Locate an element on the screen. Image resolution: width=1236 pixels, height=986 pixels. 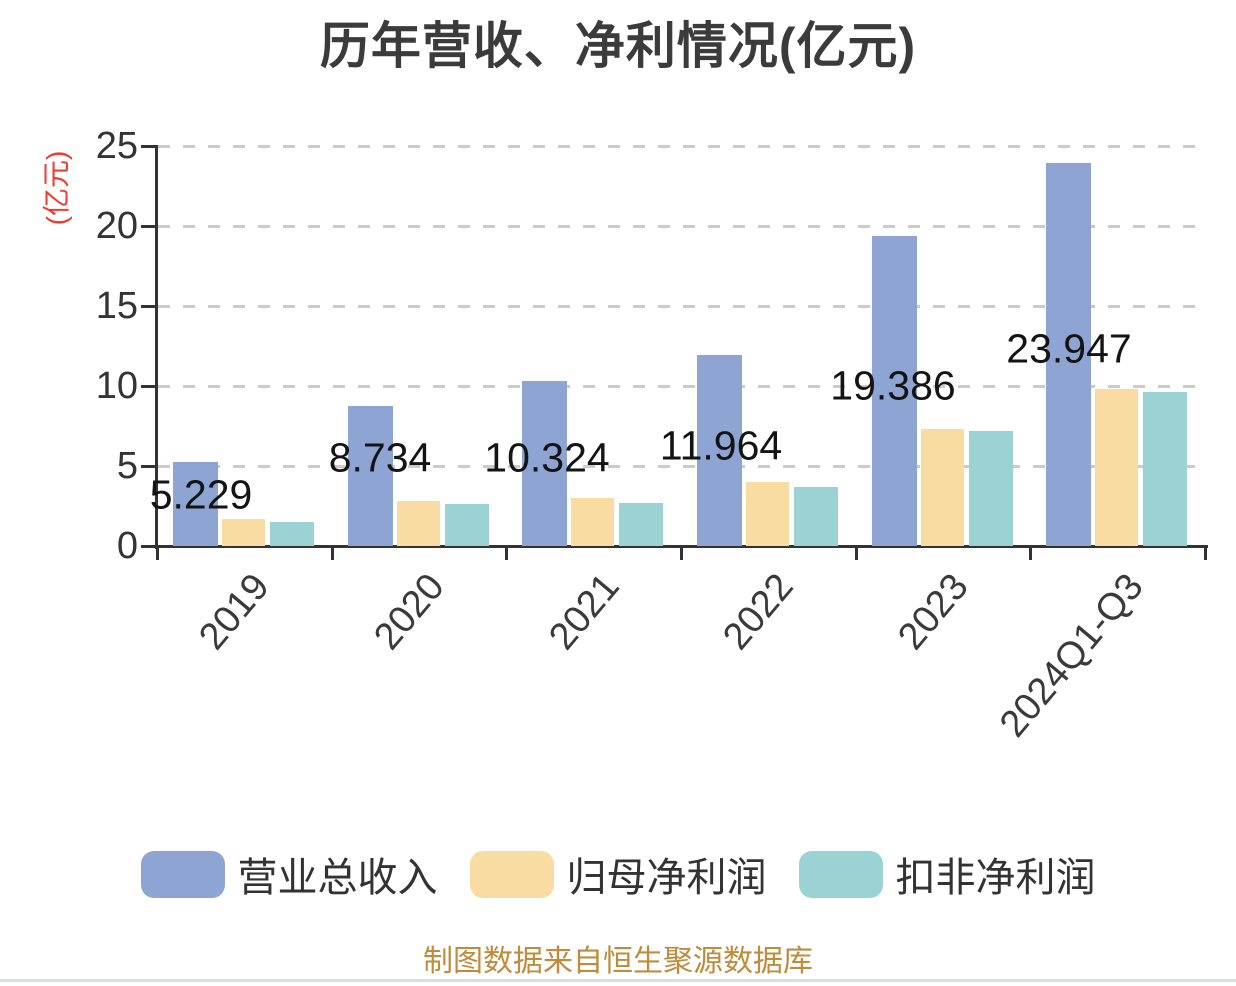
bar-value-label-2022: 11.964 is located at coordinates (721, 445).